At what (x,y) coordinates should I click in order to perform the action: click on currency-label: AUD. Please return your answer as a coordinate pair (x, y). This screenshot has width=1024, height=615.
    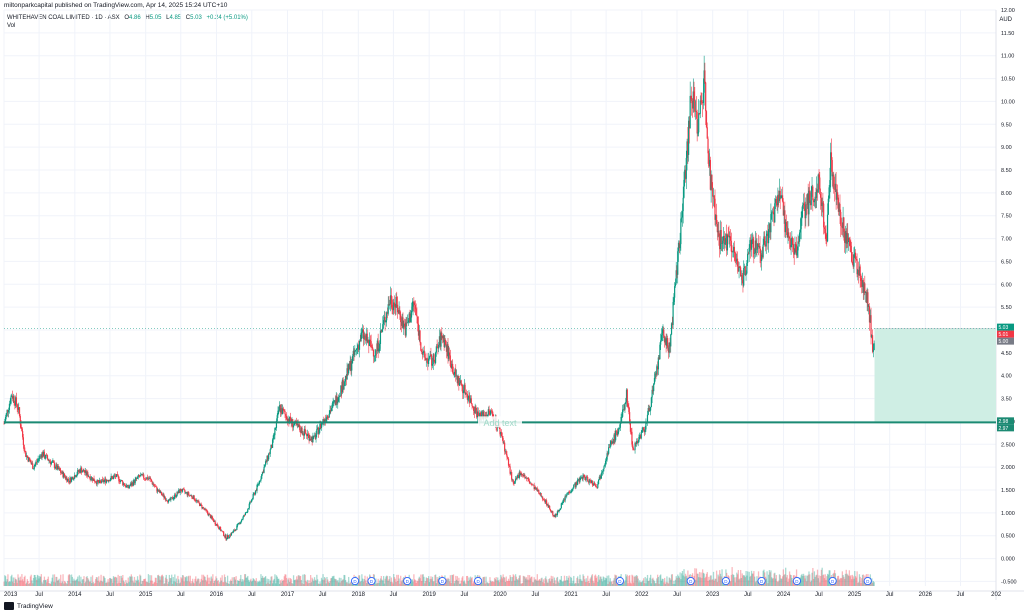
    Looking at the image, I should click on (1005, 20).